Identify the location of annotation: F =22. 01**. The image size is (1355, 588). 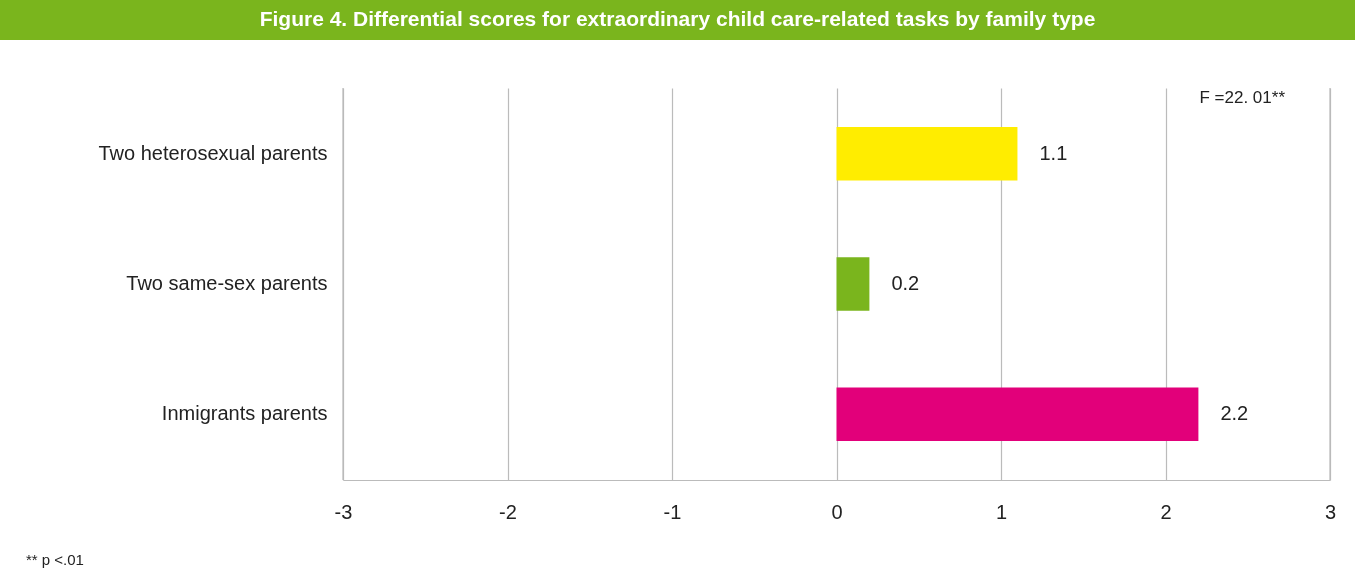
(1242, 97).